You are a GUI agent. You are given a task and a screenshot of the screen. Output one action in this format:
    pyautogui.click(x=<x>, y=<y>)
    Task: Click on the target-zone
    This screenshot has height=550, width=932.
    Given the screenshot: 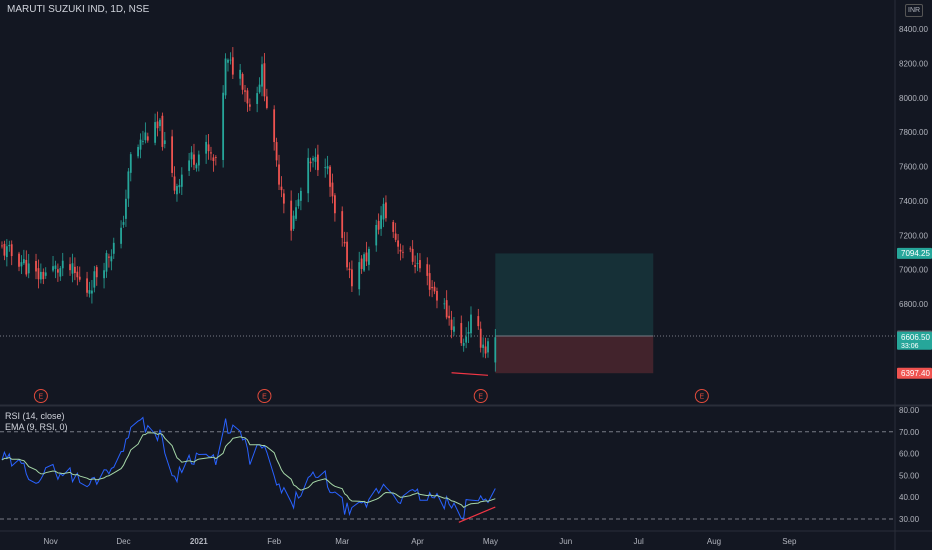 What is the action you would take?
    pyautogui.click(x=574, y=294)
    